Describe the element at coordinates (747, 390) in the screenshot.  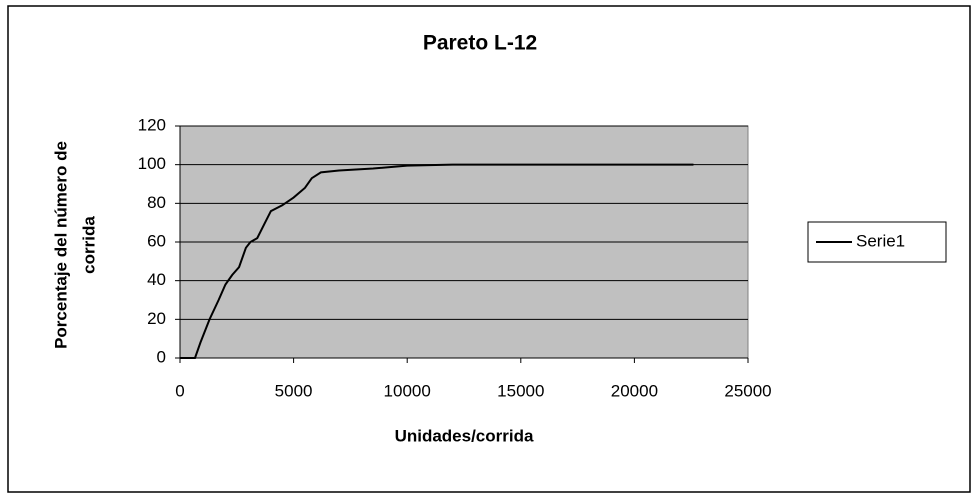
I see `x-tick-label: 25000` at that location.